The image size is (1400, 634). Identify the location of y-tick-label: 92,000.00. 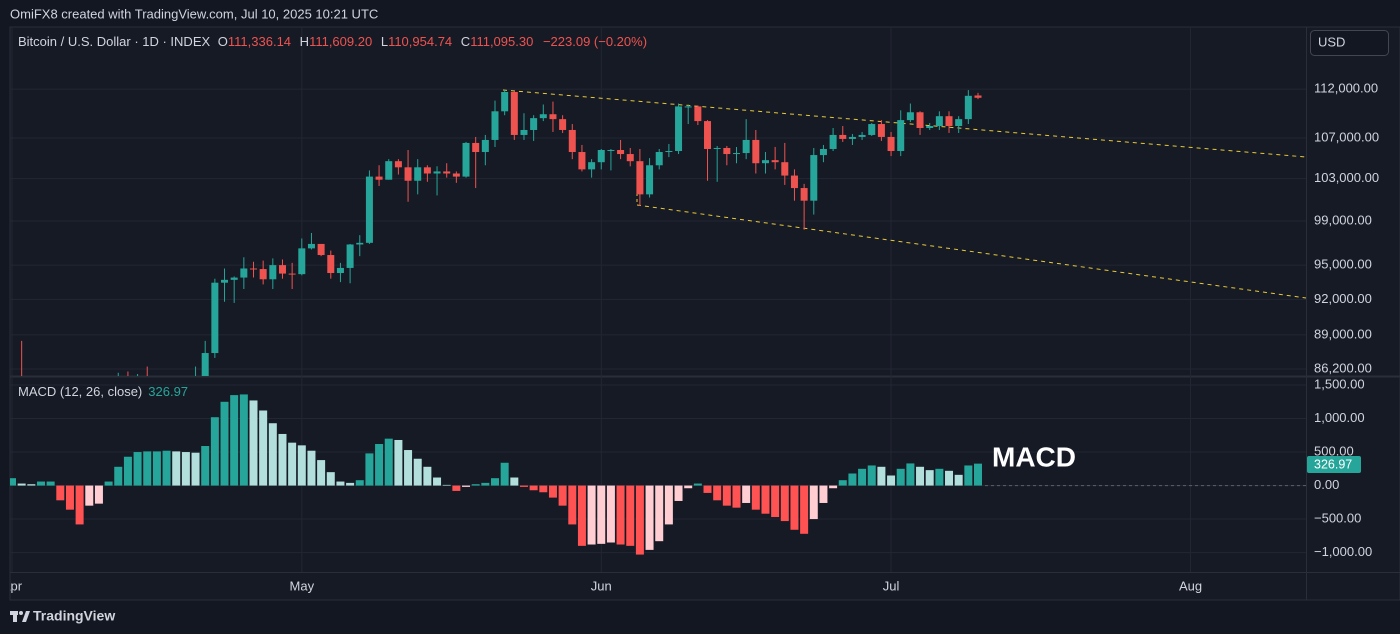
(1343, 298).